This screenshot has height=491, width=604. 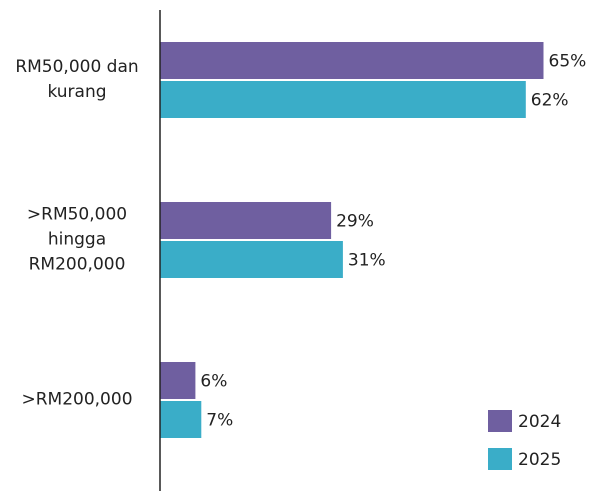 I want to click on value-label: 62%, so click(x=550, y=101).